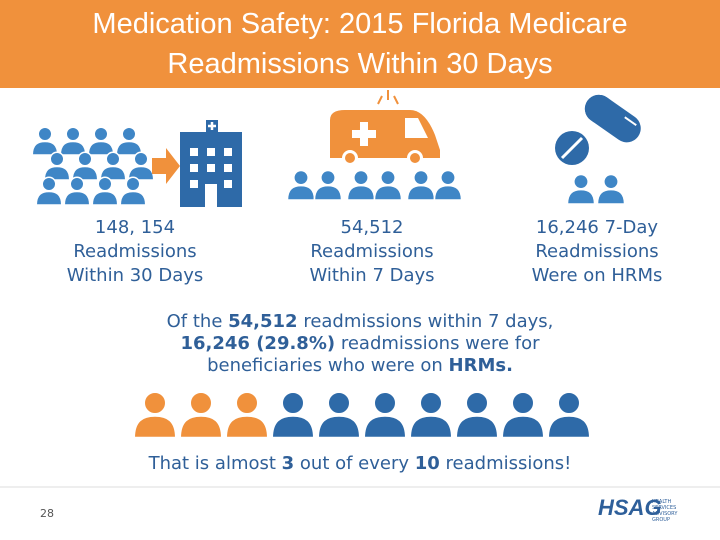  I want to click on stat-line: Within 30 Days, so click(135, 275).